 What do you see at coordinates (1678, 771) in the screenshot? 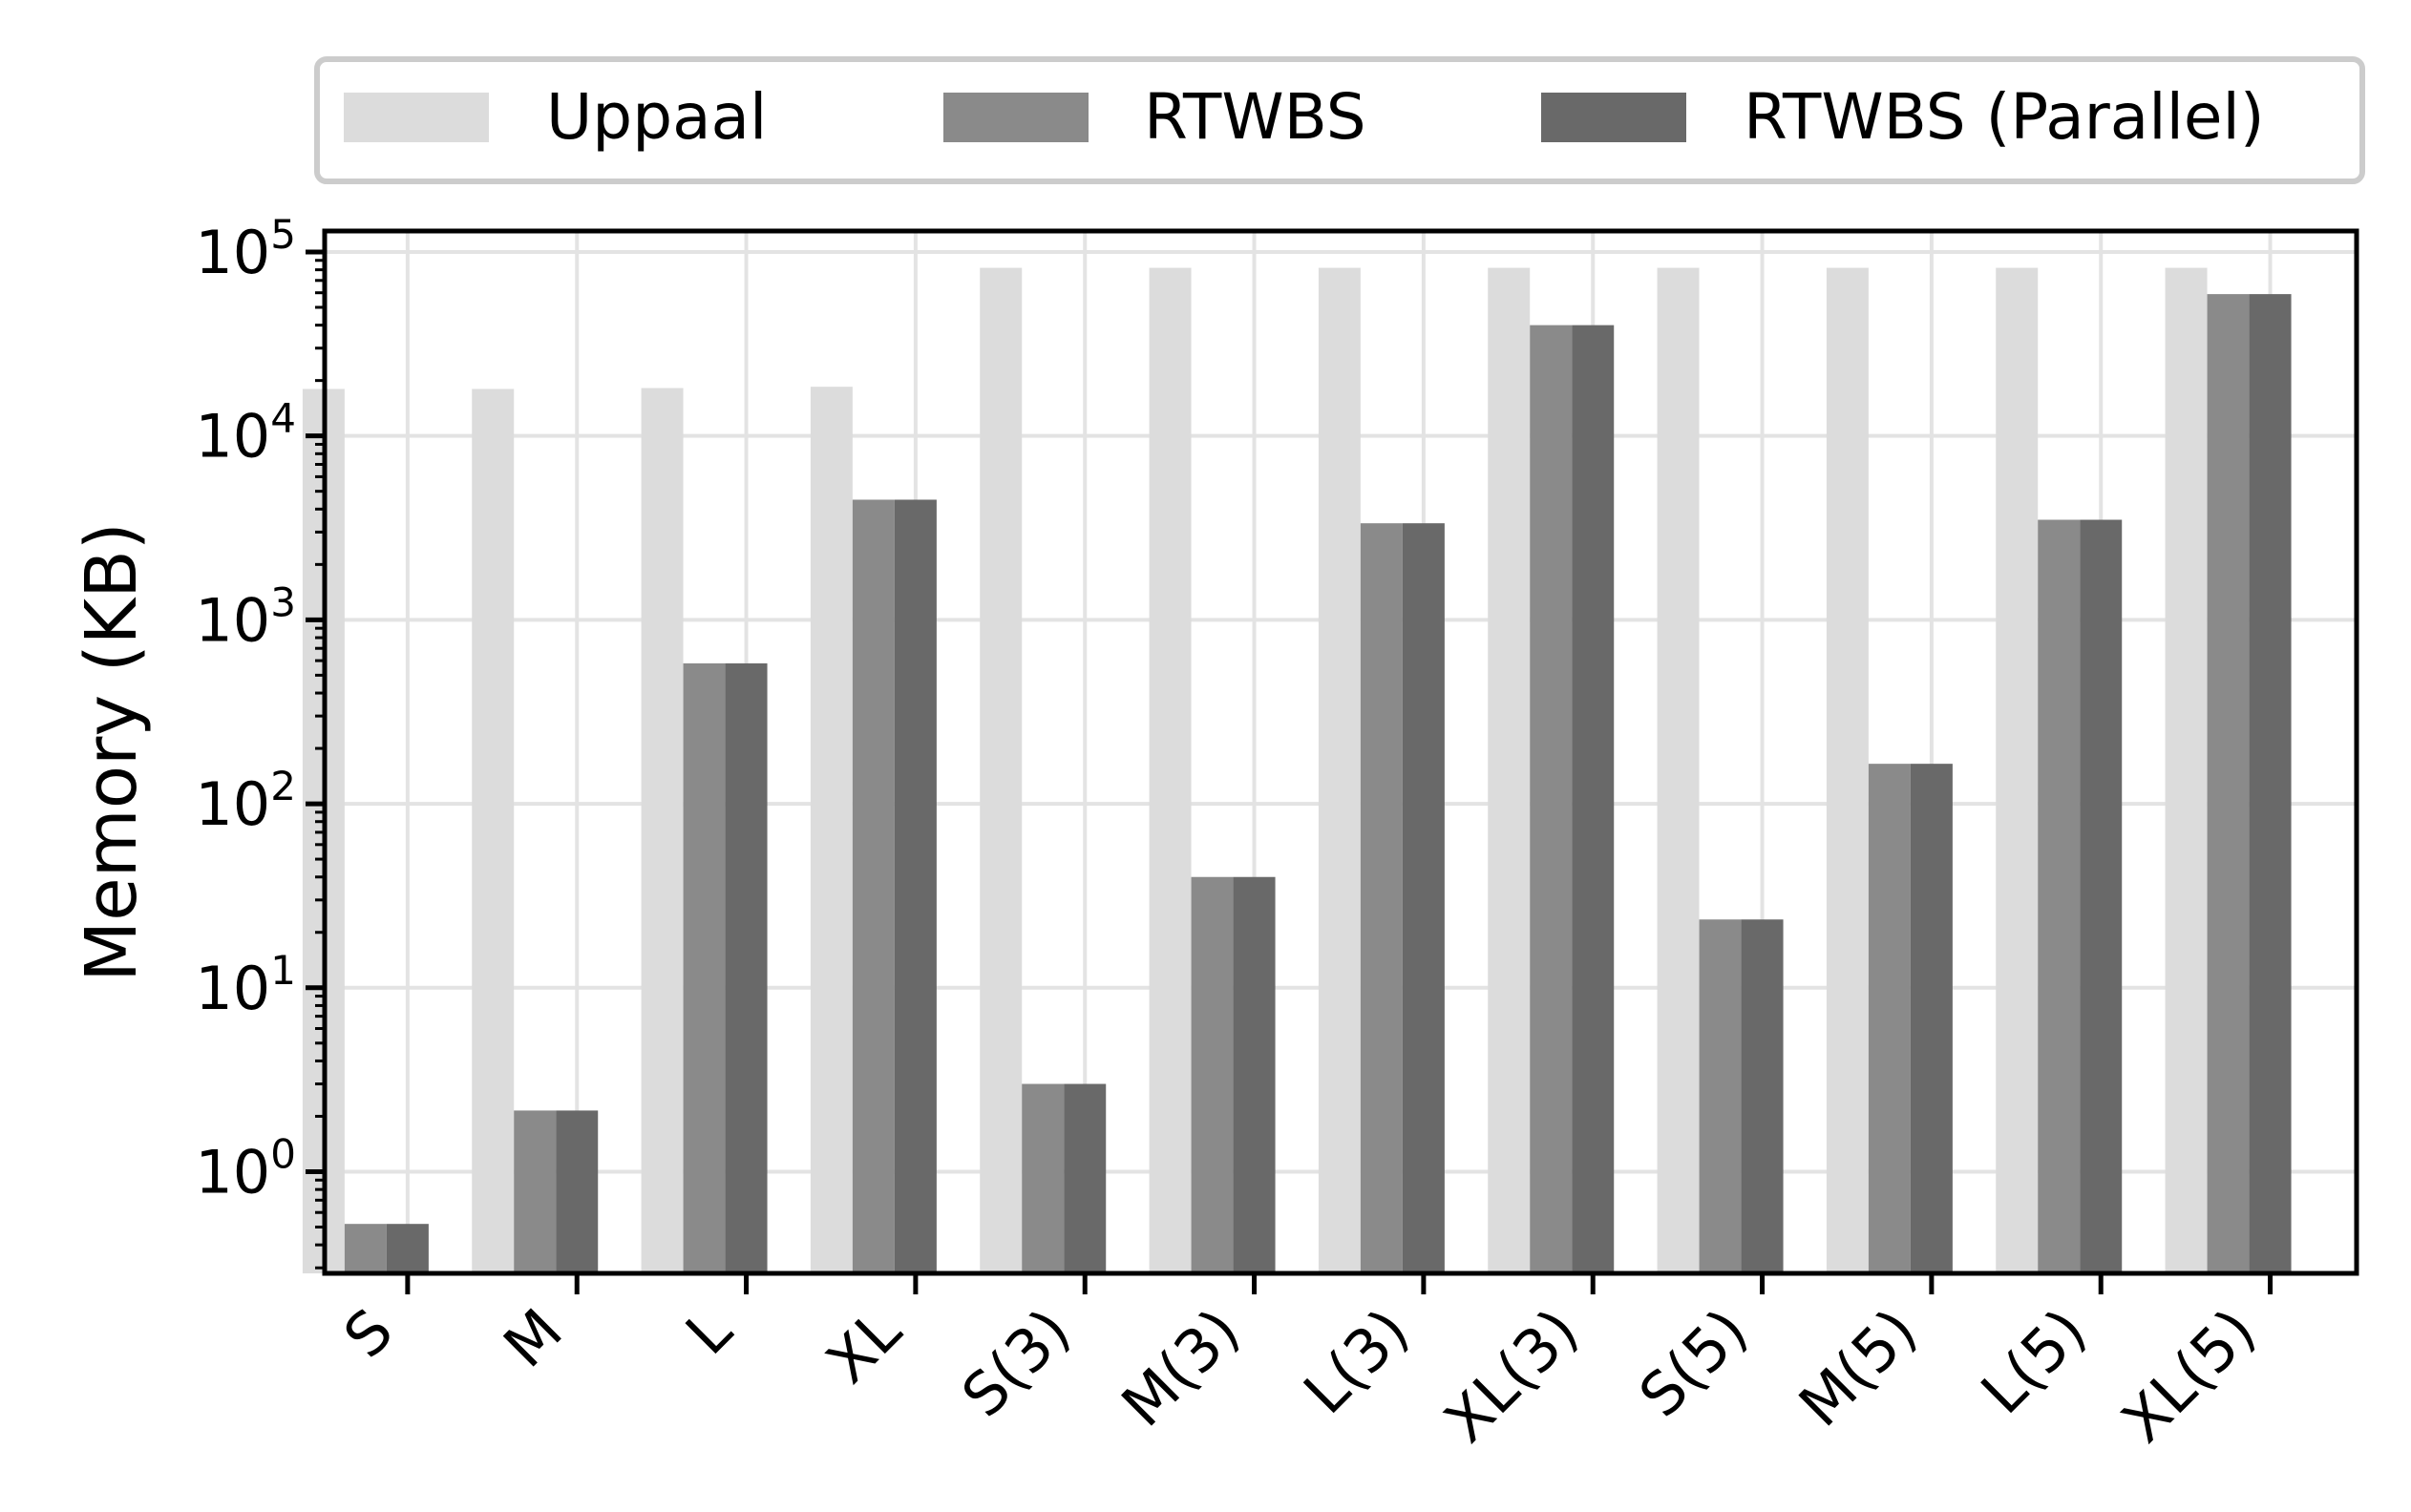
I see `bar-uppaal-s5` at bounding box center [1678, 771].